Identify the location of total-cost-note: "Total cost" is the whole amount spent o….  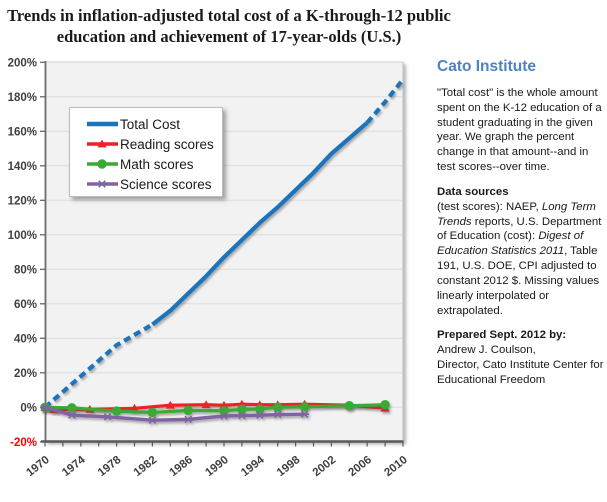
(519, 130).